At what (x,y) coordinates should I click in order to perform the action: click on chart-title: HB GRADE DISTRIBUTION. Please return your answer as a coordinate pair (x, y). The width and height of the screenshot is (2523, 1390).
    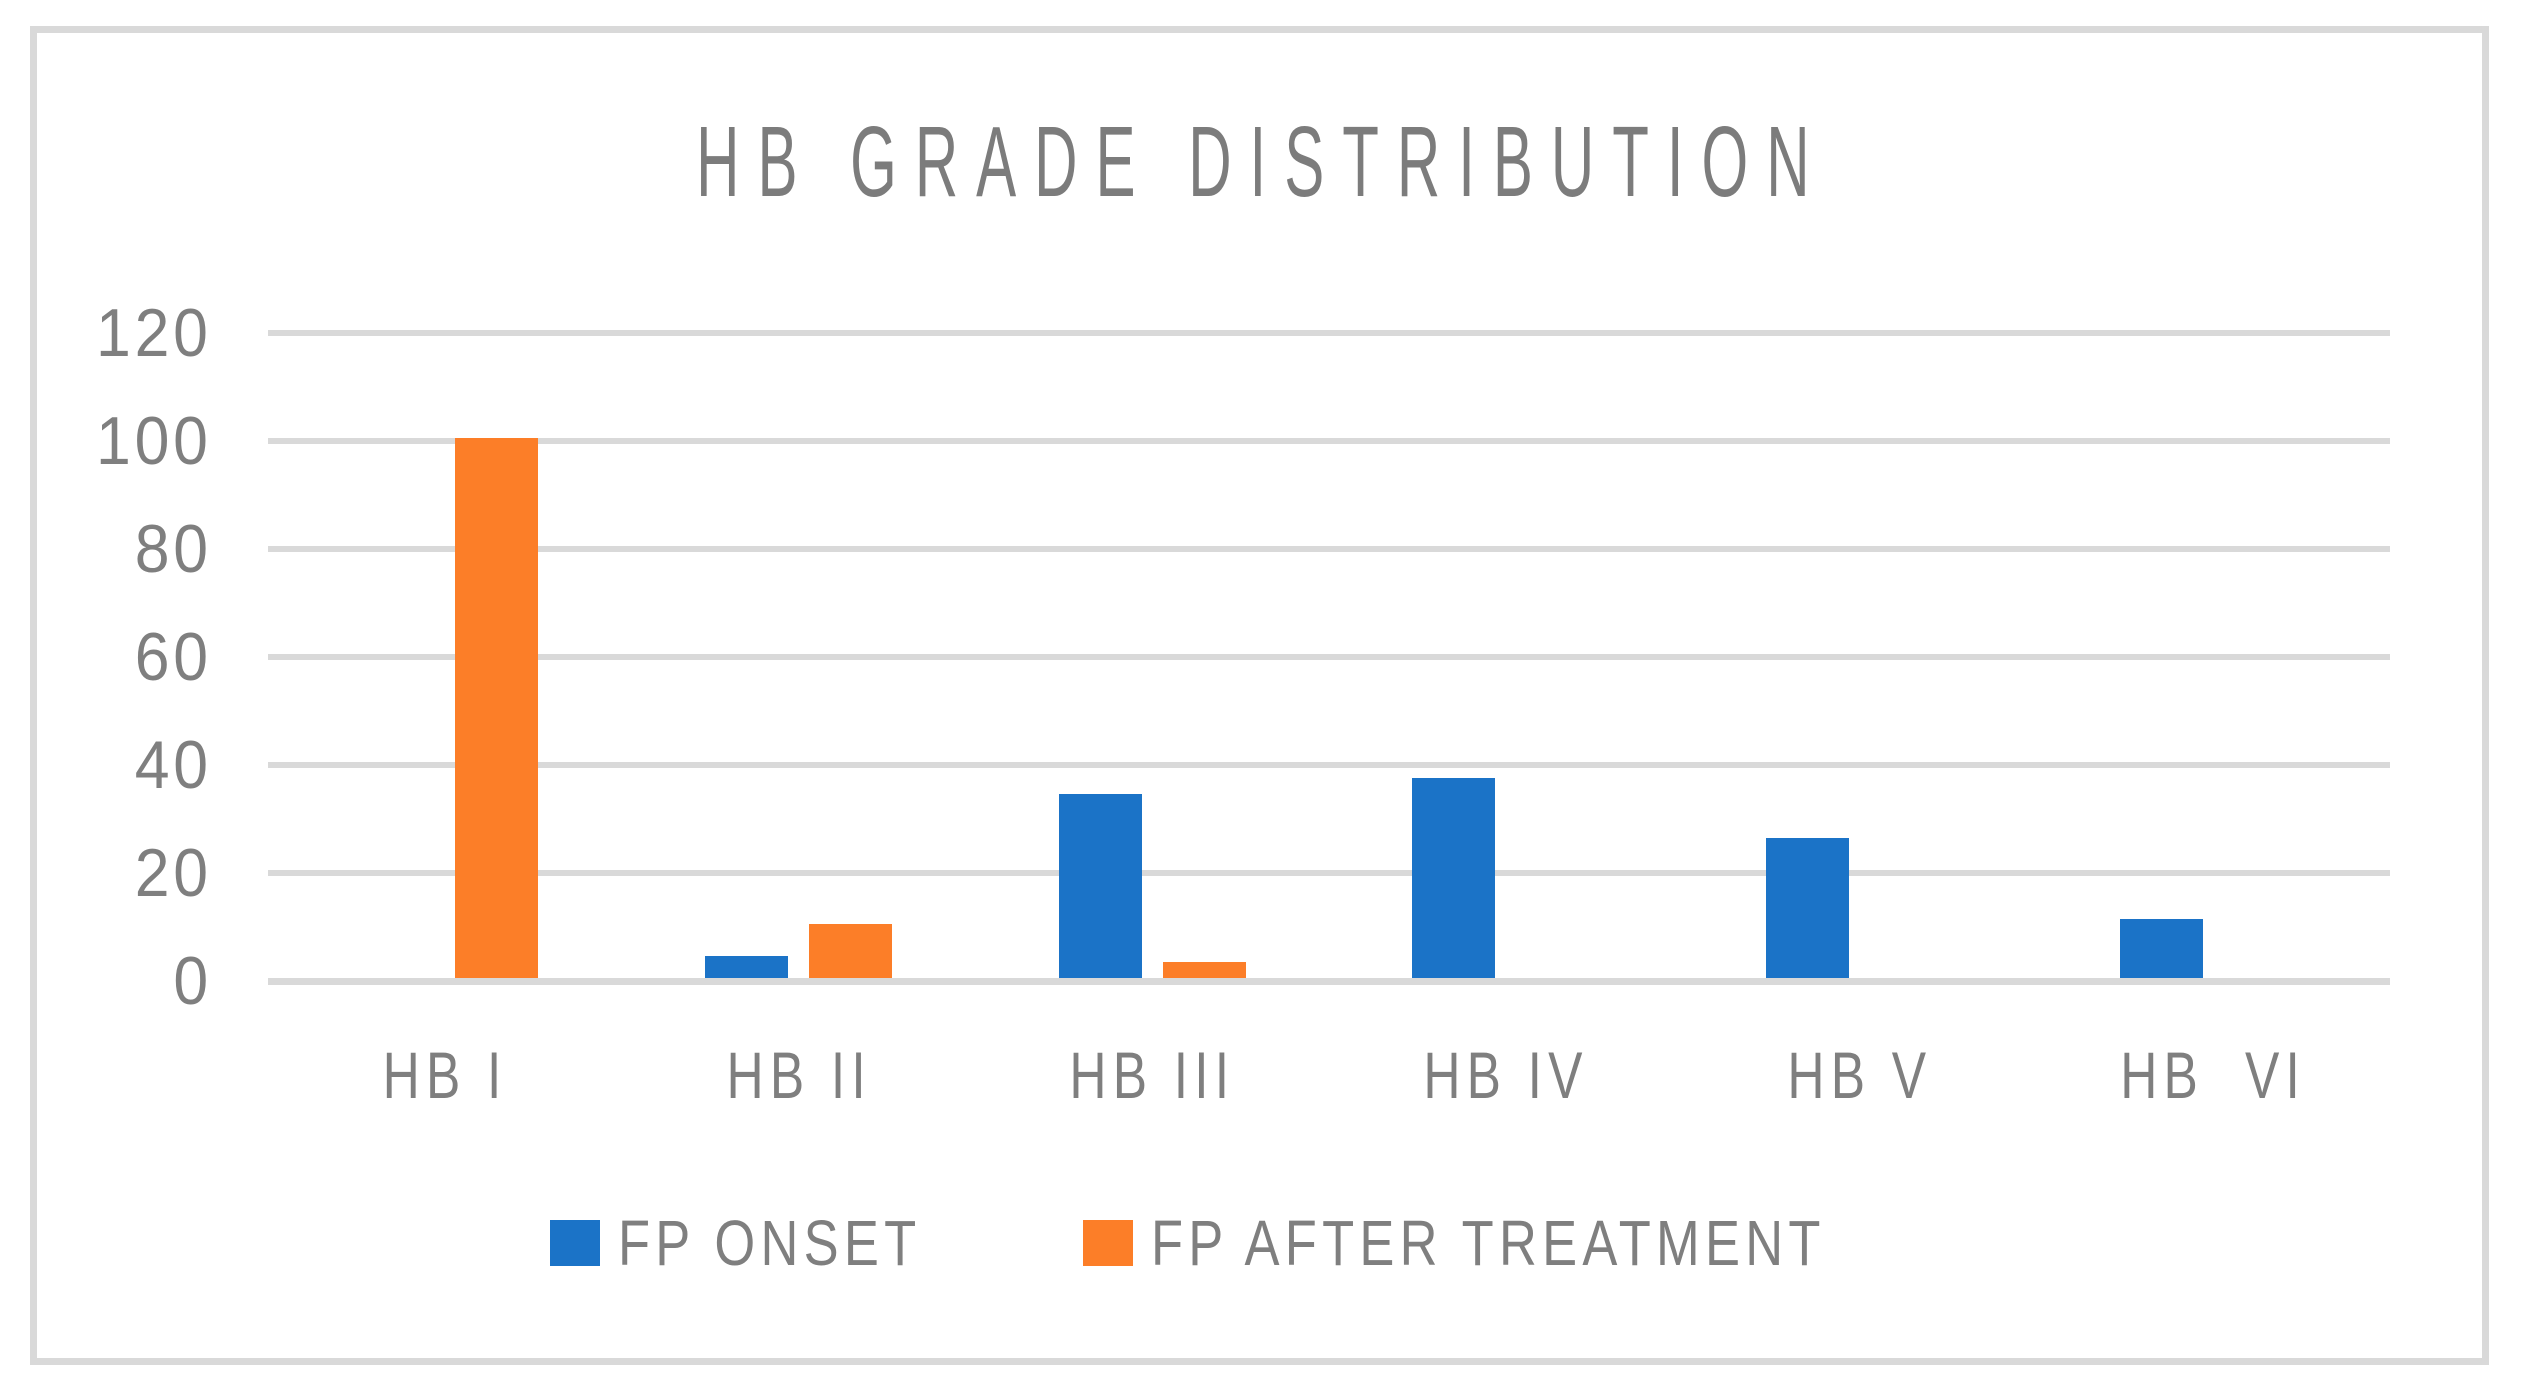
    Looking at the image, I should click on (1261, 162).